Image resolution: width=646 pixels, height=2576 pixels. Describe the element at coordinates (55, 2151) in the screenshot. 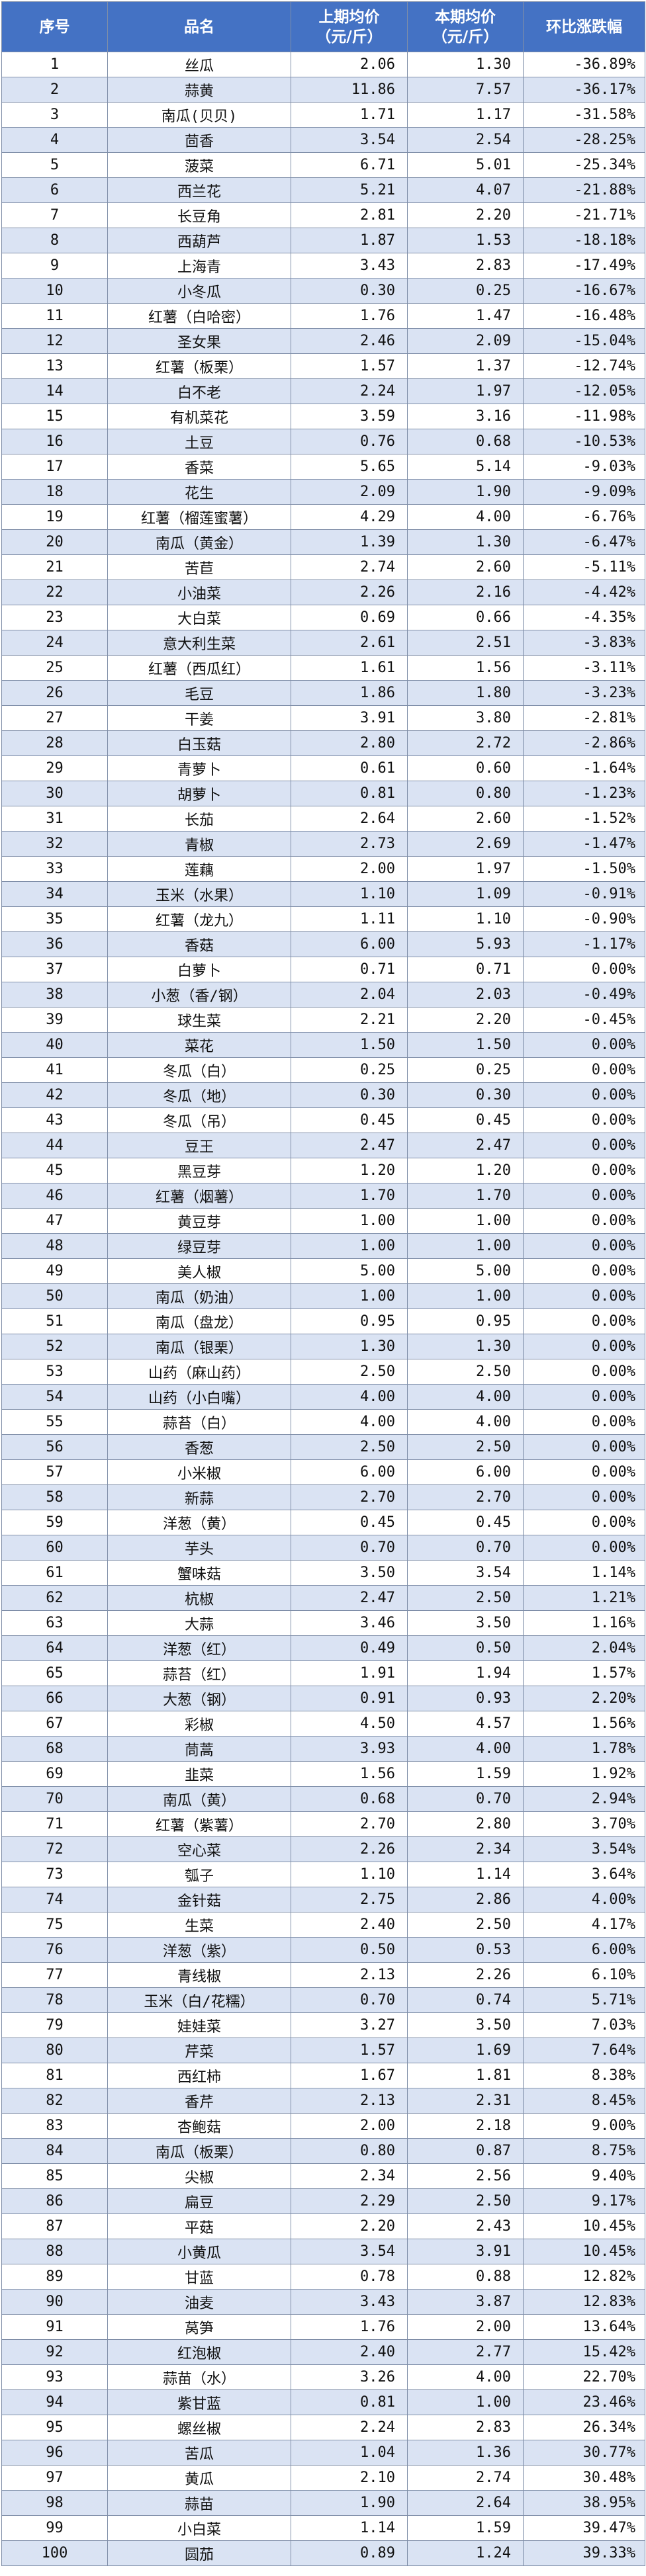

I see `row-no: 84` at that location.